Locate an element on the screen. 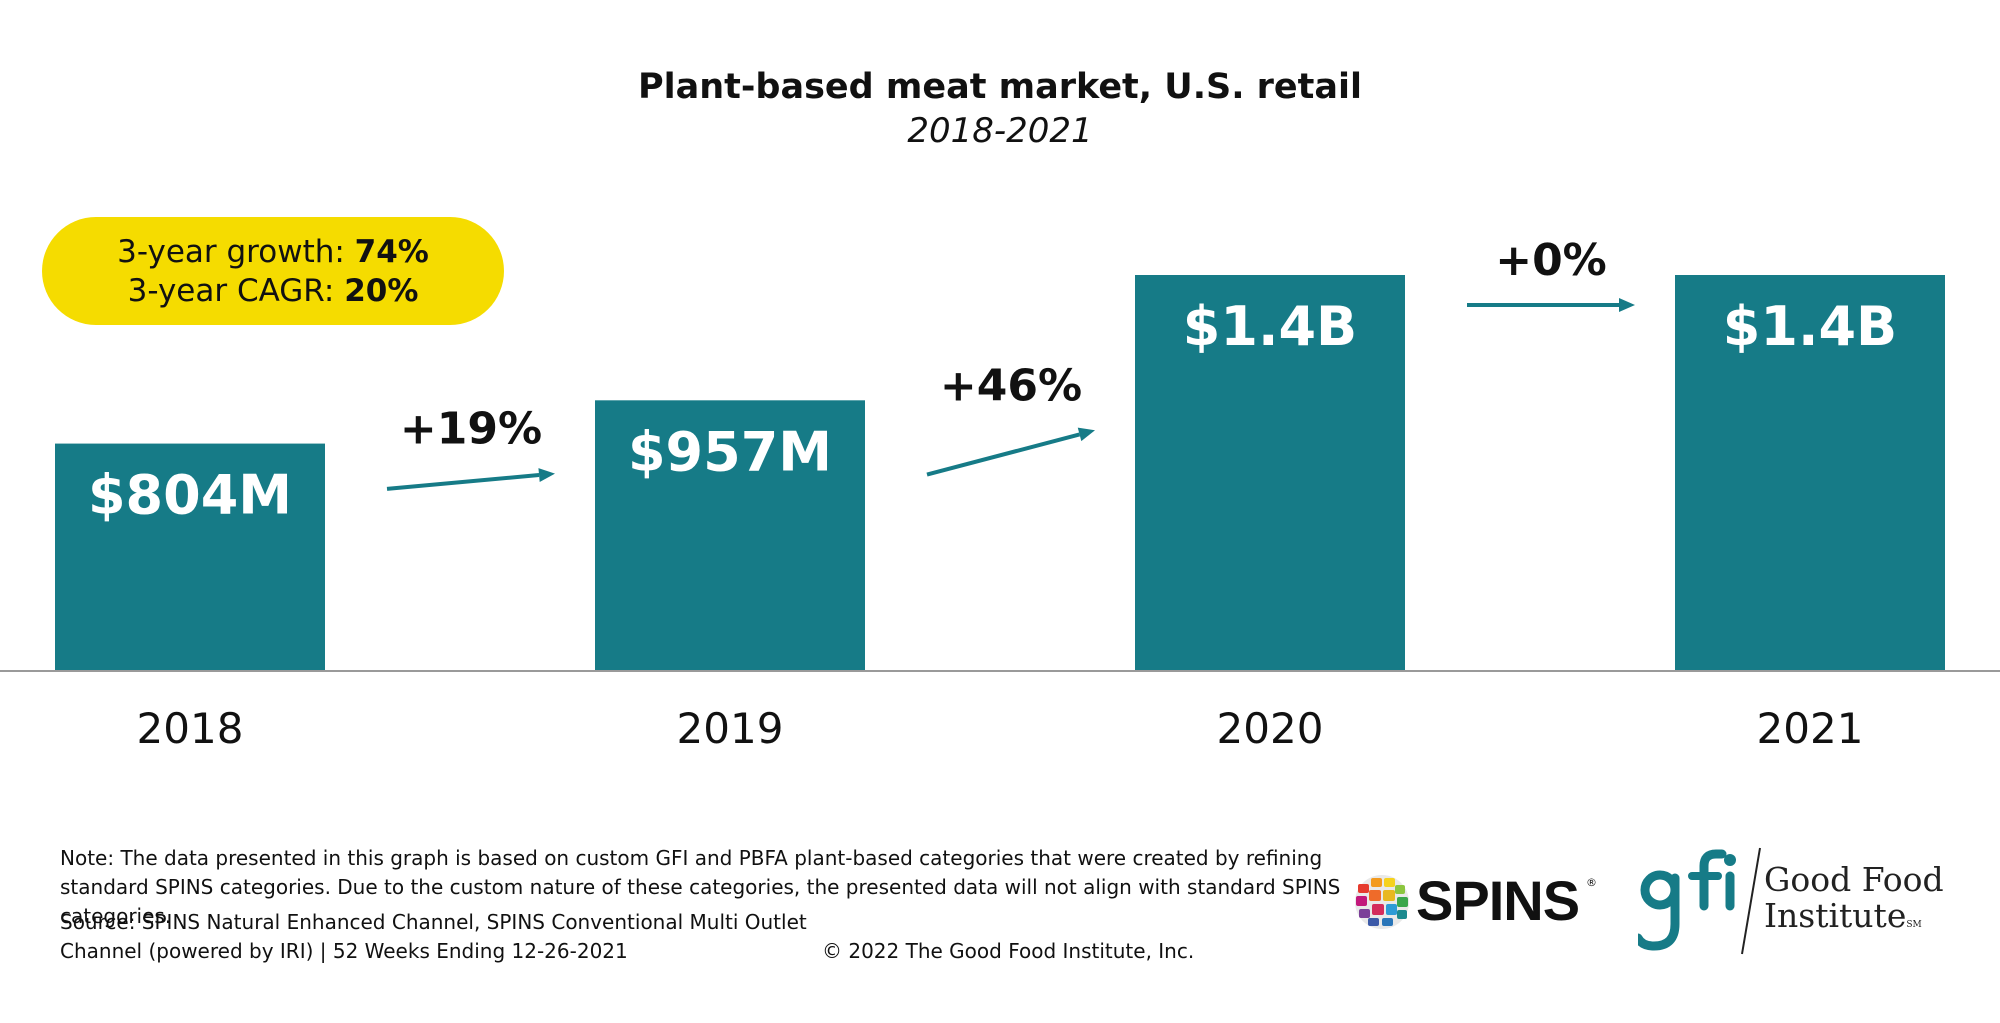  gfi-name-line2: InstituteSM is located at coordinates (1854, 920).